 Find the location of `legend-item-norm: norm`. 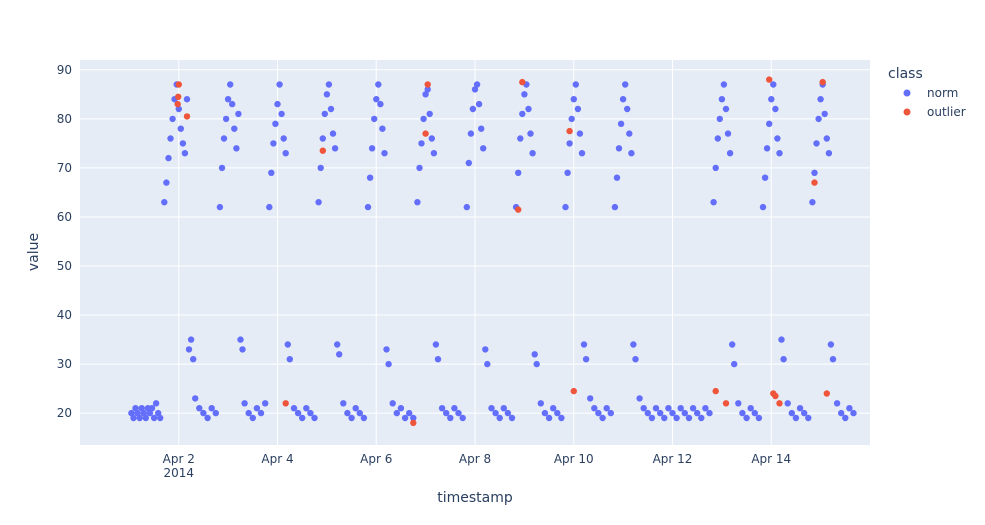

legend-item-norm: norm is located at coordinates (931, 93).